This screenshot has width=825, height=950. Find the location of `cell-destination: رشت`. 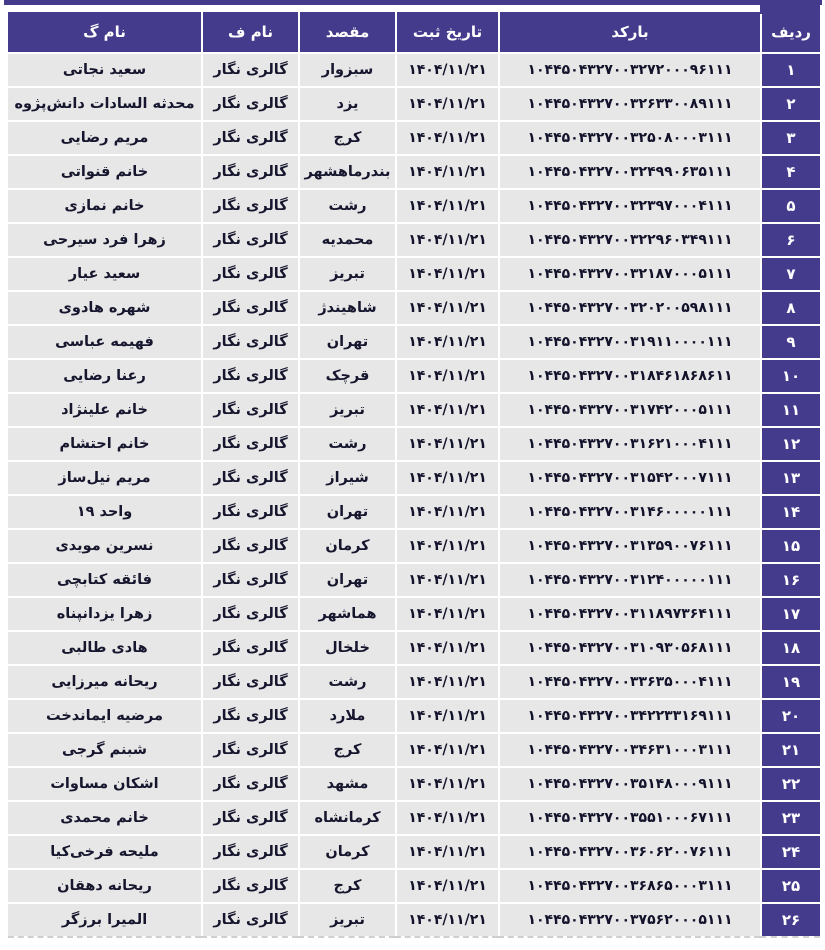

cell-destination: رشت is located at coordinates (347, 444).